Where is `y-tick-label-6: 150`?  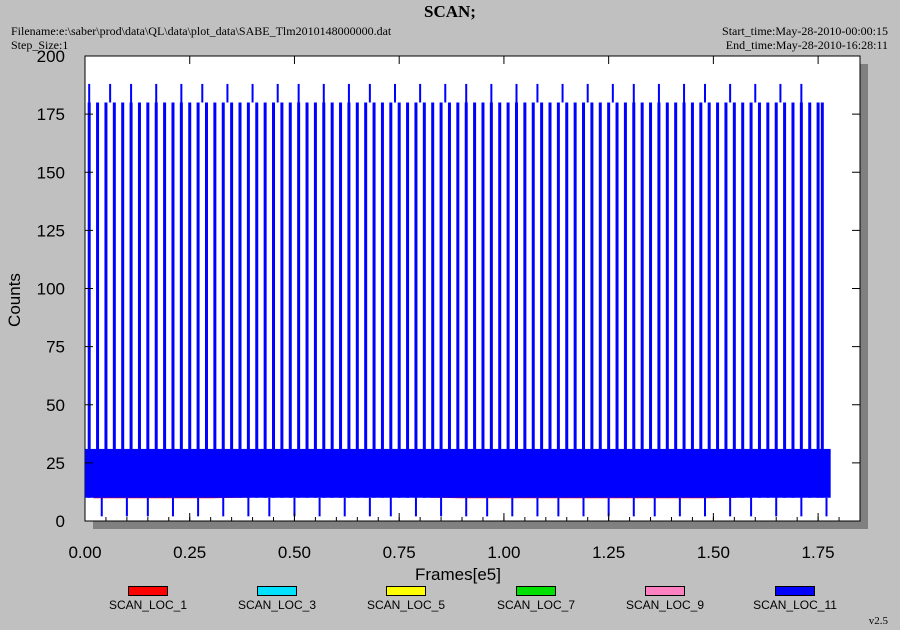
y-tick-label-6: 150 is located at coordinates (51, 172).